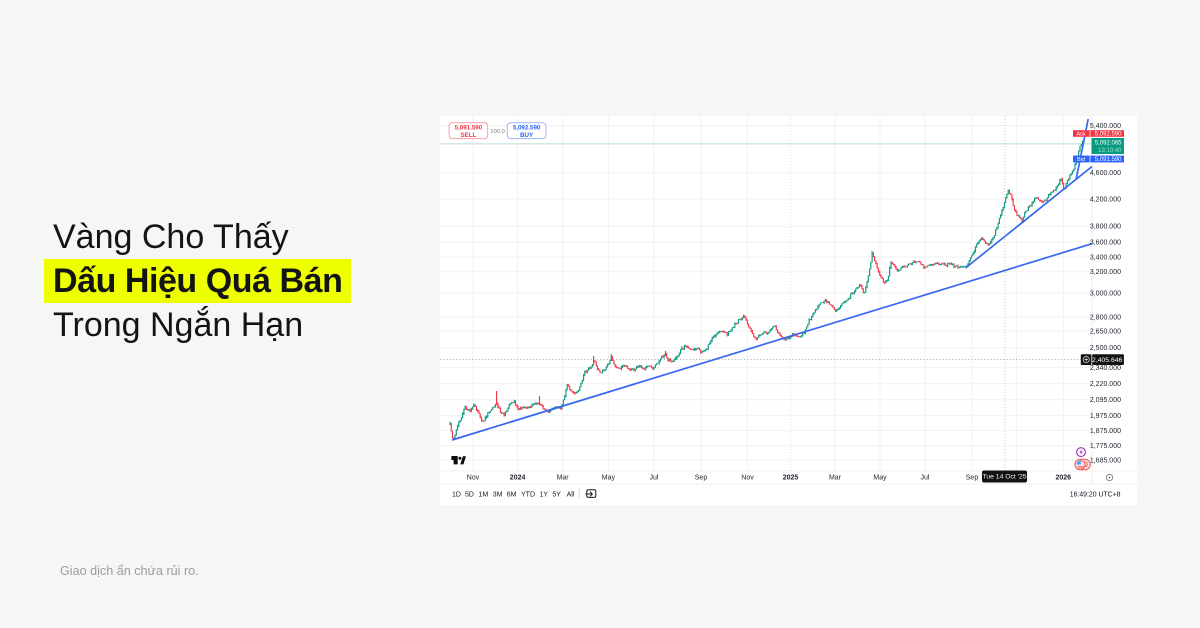 Image resolution: width=1200 pixels, height=628 pixels. I want to click on svg-text: 5,092.065, so click(1108, 144).